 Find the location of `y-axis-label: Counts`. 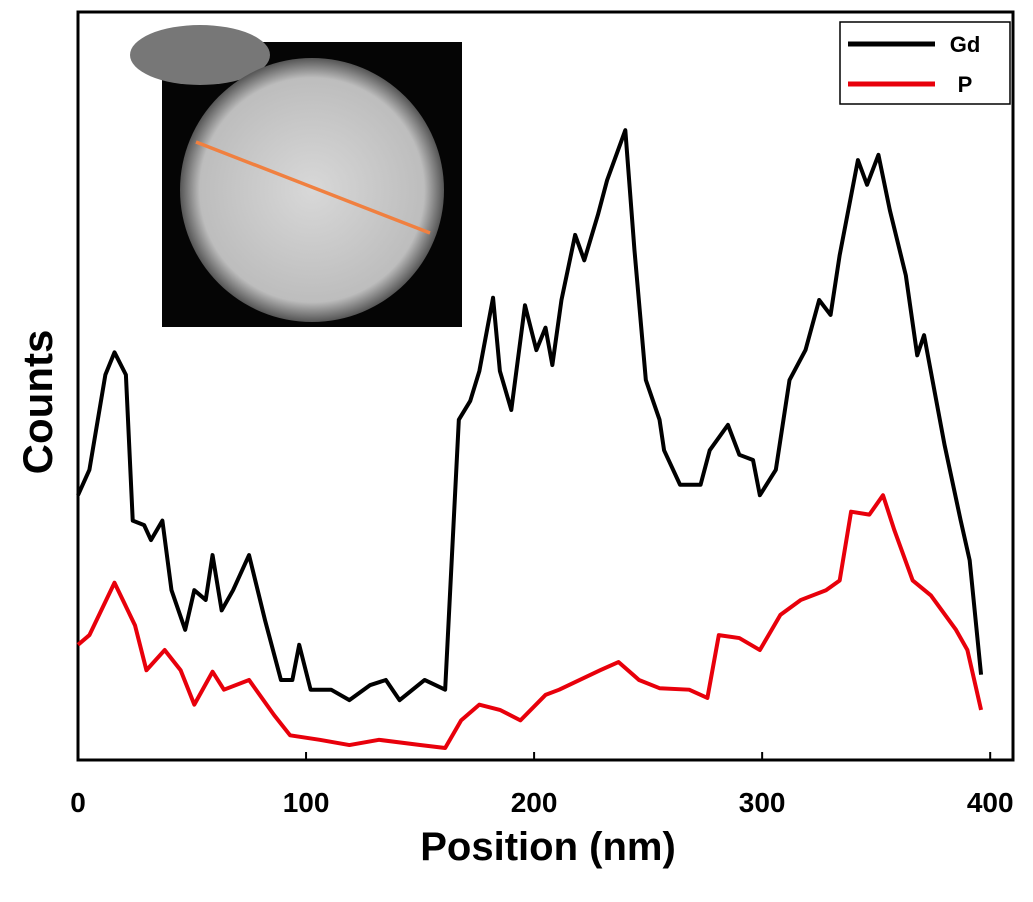

y-axis-label: Counts is located at coordinates (37, 402).